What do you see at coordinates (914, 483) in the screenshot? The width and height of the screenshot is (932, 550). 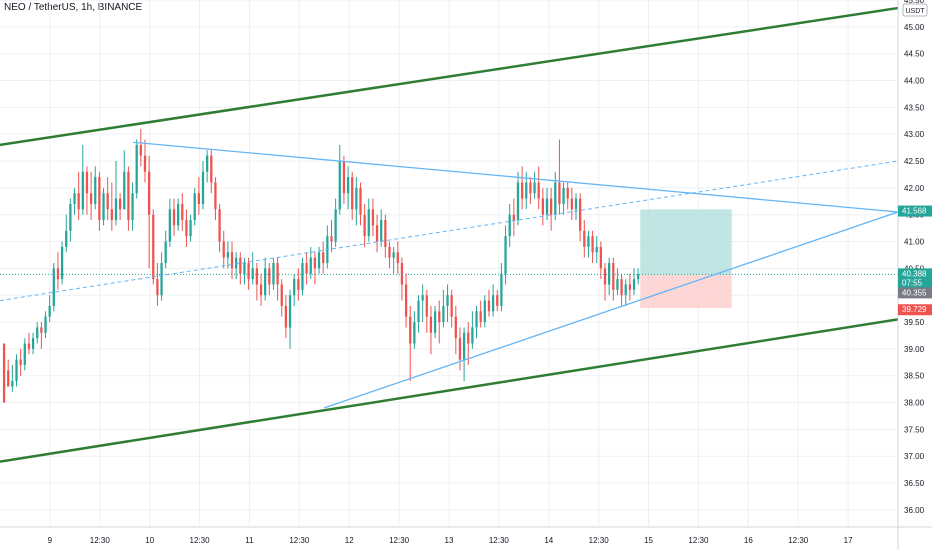 I see `y-tick-label: 36.50` at bounding box center [914, 483].